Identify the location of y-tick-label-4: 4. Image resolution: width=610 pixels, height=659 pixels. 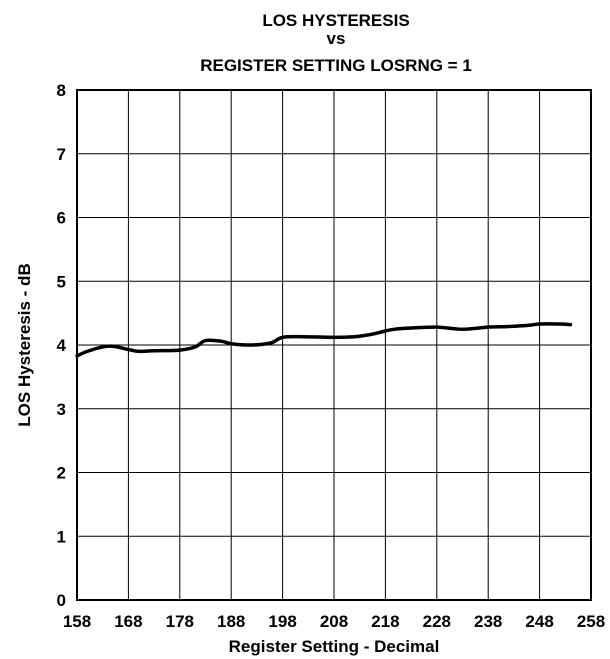
(62, 345).